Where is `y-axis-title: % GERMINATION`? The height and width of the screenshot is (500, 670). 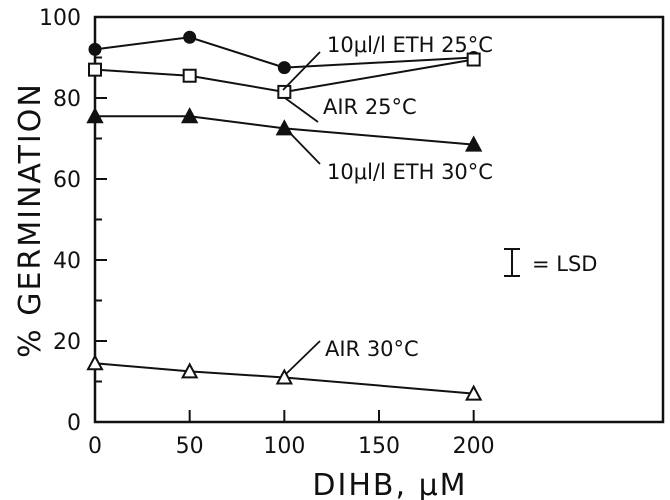 y-axis-title: % GERMINATION is located at coordinates (30, 220).